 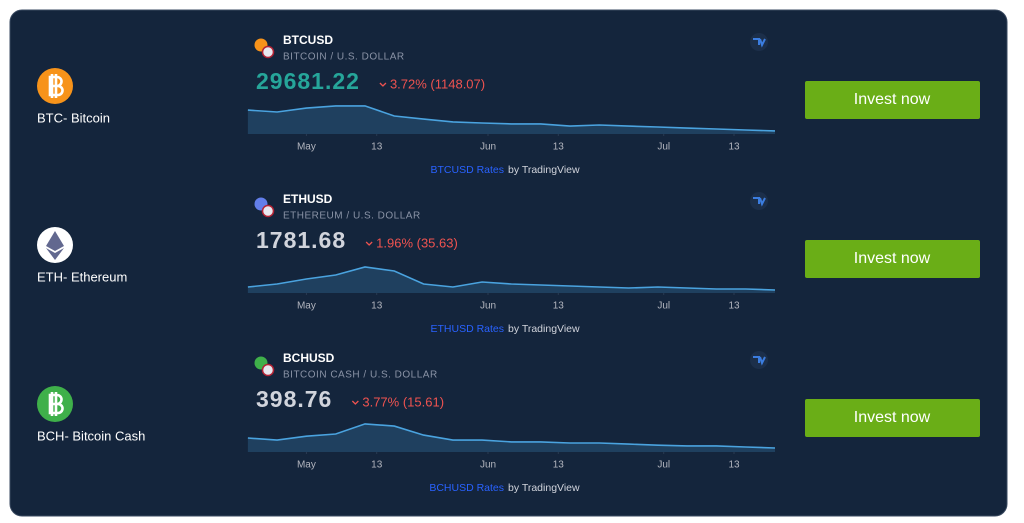 What do you see at coordinates (467, 170) in the screenshot?
I see `attribution-link: BTCUSD Rates` at bounding box center [467, 170].